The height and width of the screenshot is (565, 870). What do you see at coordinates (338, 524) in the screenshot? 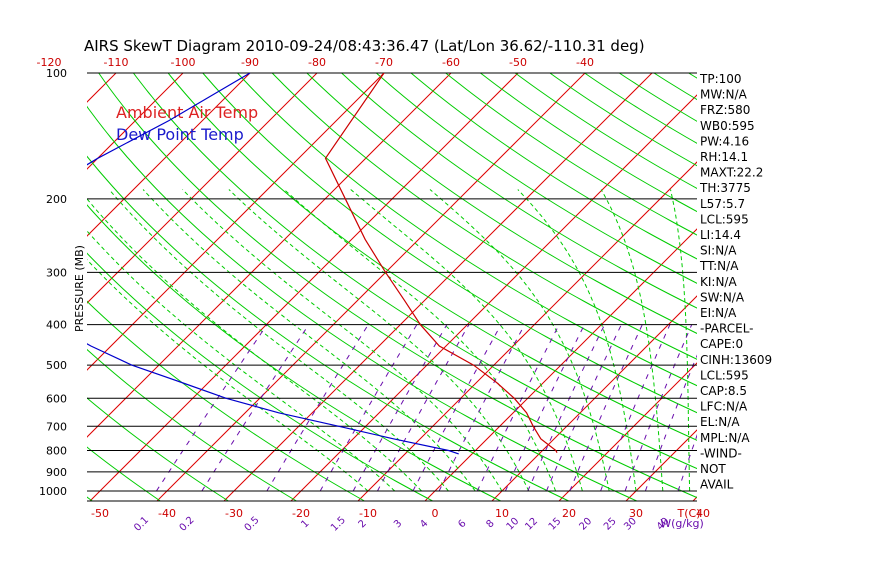
I see `mixing-ratio-tick-label: 1.5` at bounding box center [338, 524].